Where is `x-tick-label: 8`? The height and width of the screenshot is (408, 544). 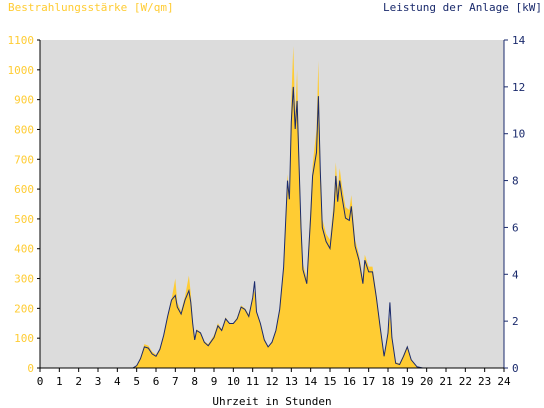 x-tick-label: 8 is located at coordinates (194, 381).